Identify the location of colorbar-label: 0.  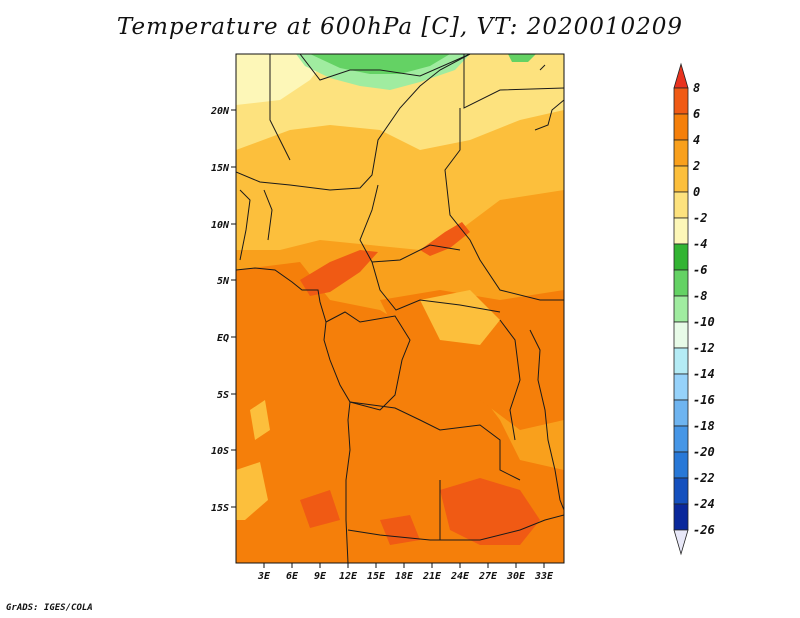
(696, 192).